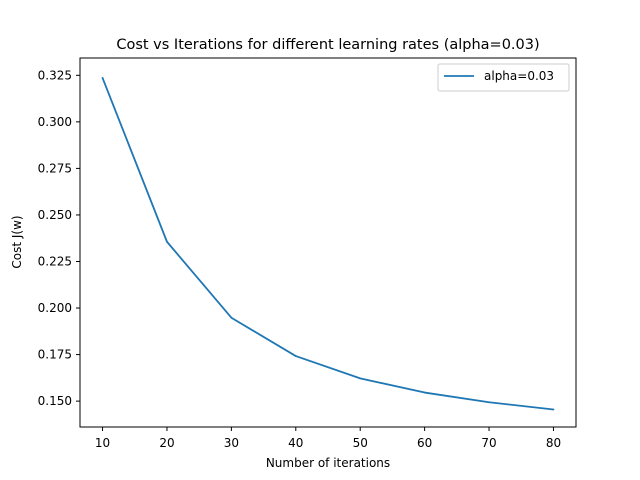 This screenshot has width=640, height=480. Describe the element at coordinates (166, 443) in the screenshot. I see `x-tick-label: 20` at that location.